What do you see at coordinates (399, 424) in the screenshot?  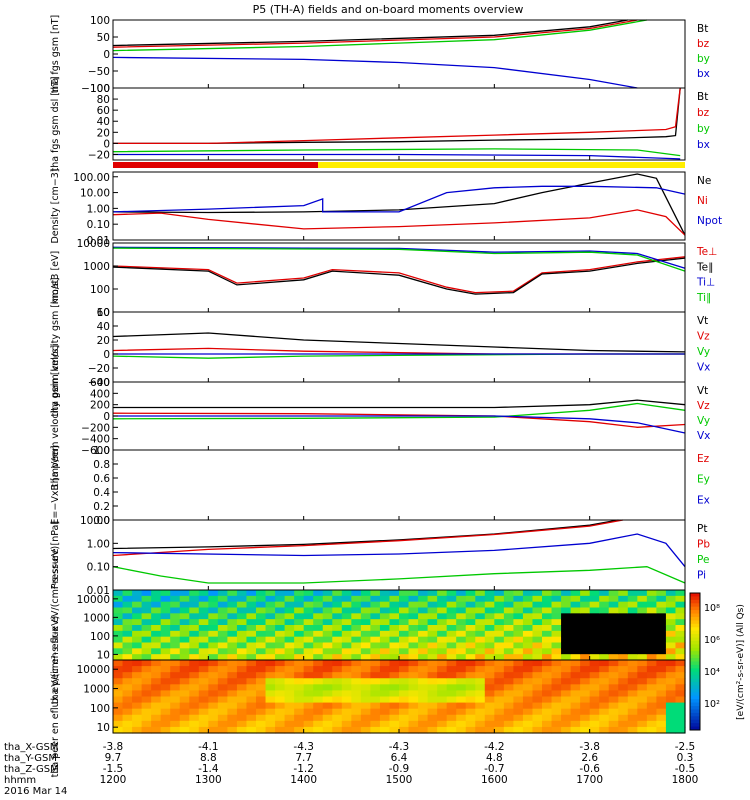 I see `series-Vx-line` at bounding box center [399, 424].